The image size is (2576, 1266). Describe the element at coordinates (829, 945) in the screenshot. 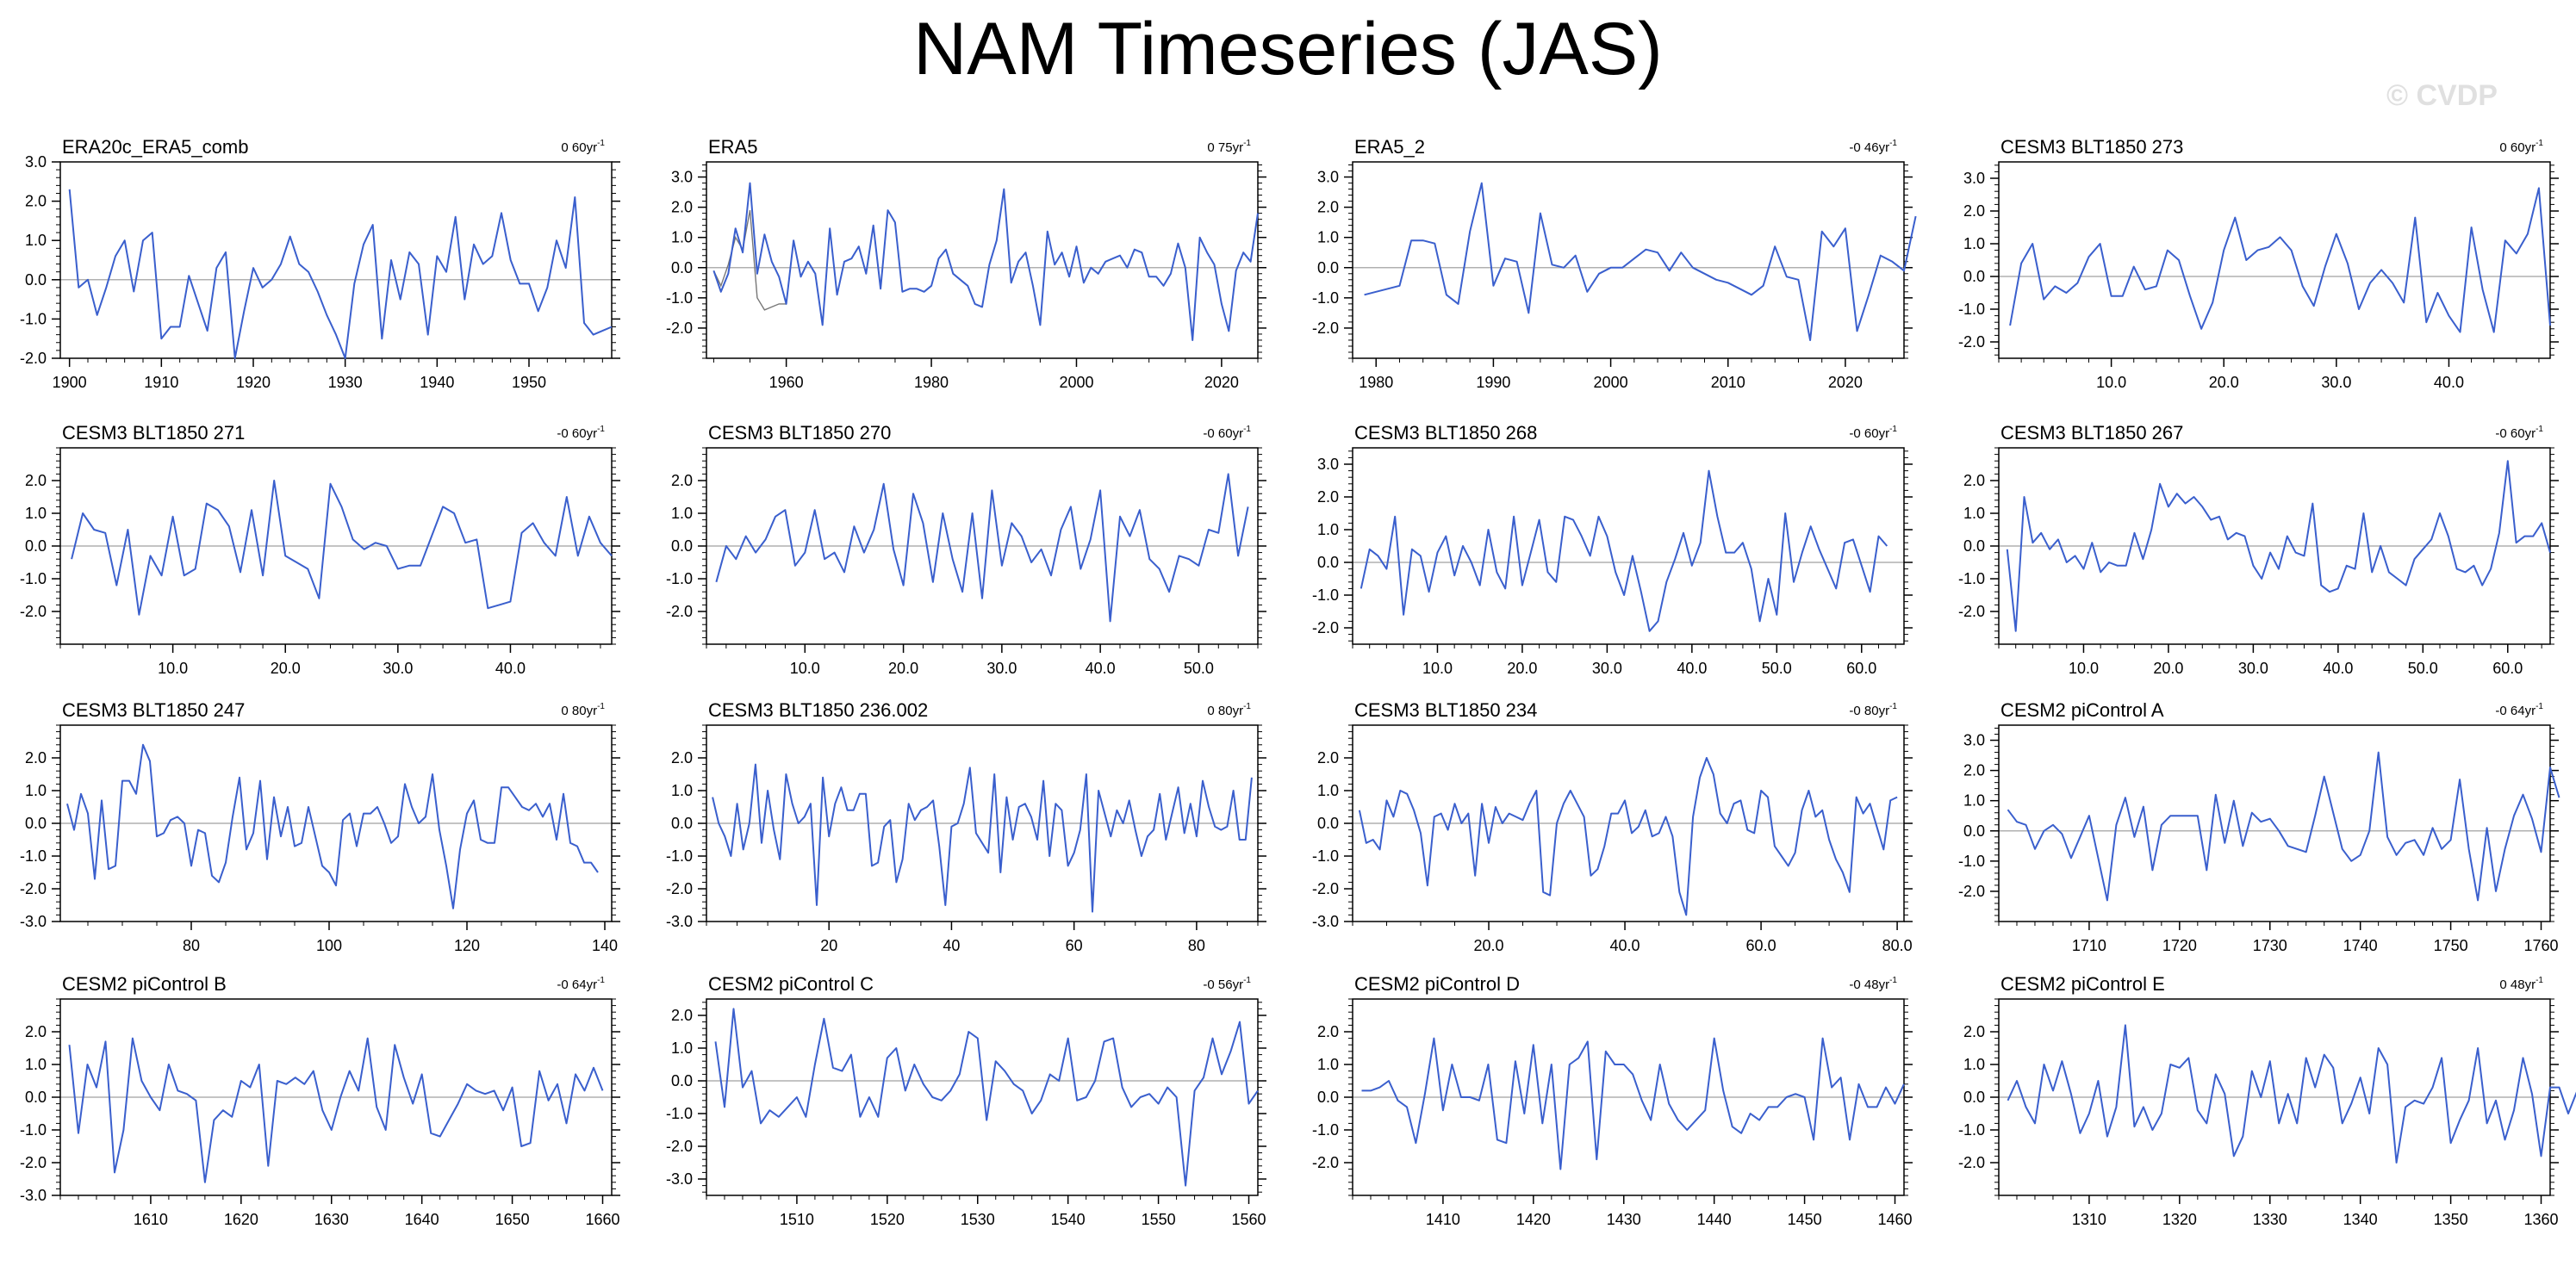

I see `x-tick-label: 20` at that location.